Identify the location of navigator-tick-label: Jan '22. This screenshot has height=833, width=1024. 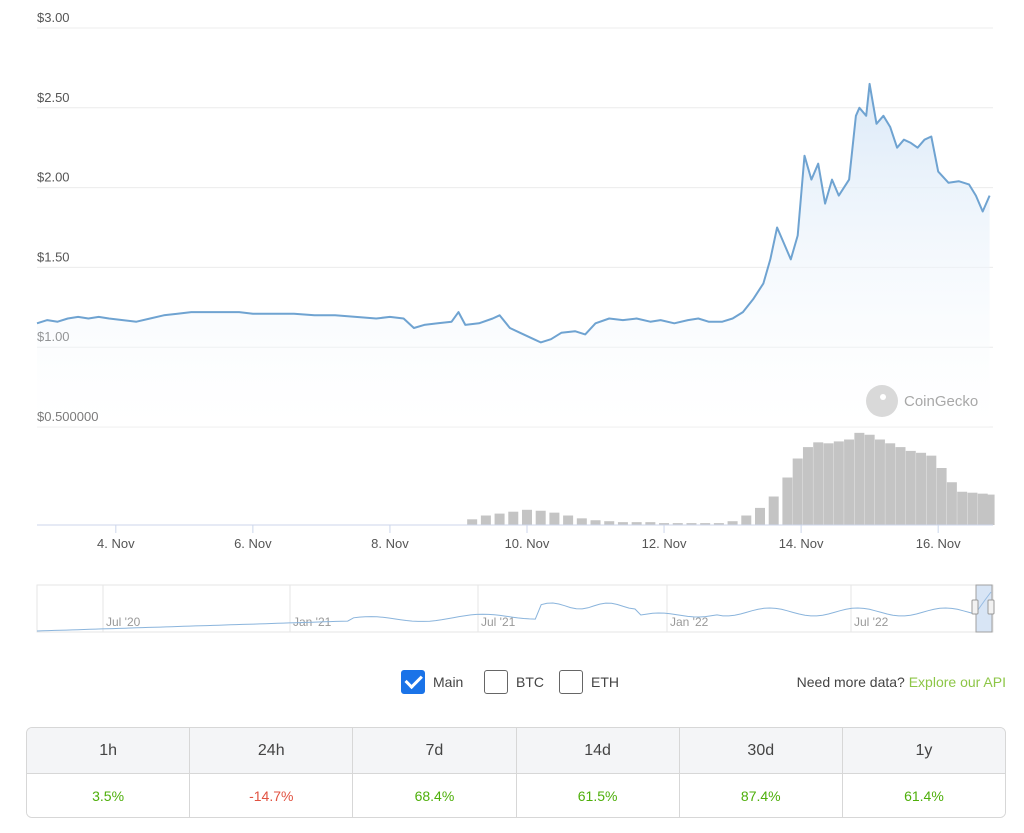
(689, 622).